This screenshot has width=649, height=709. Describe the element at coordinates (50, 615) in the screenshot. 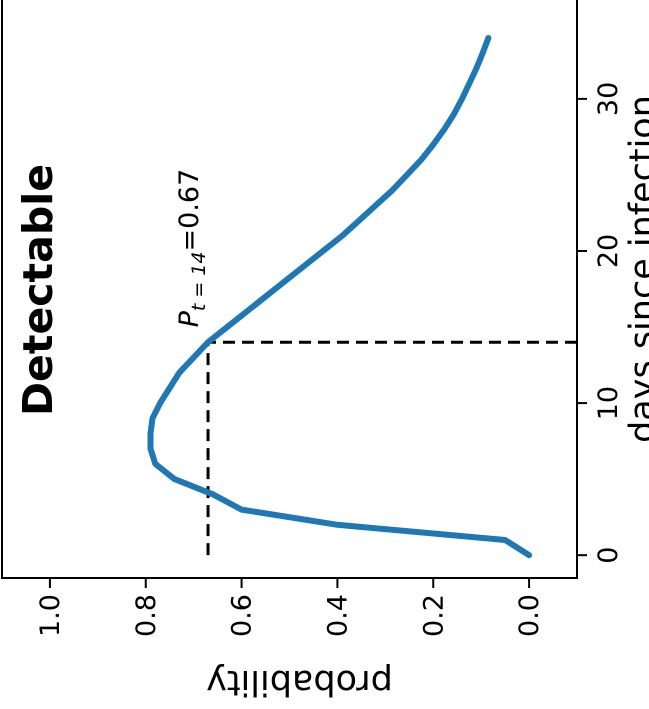

I see `y-tick-label: 1.0` at that location.